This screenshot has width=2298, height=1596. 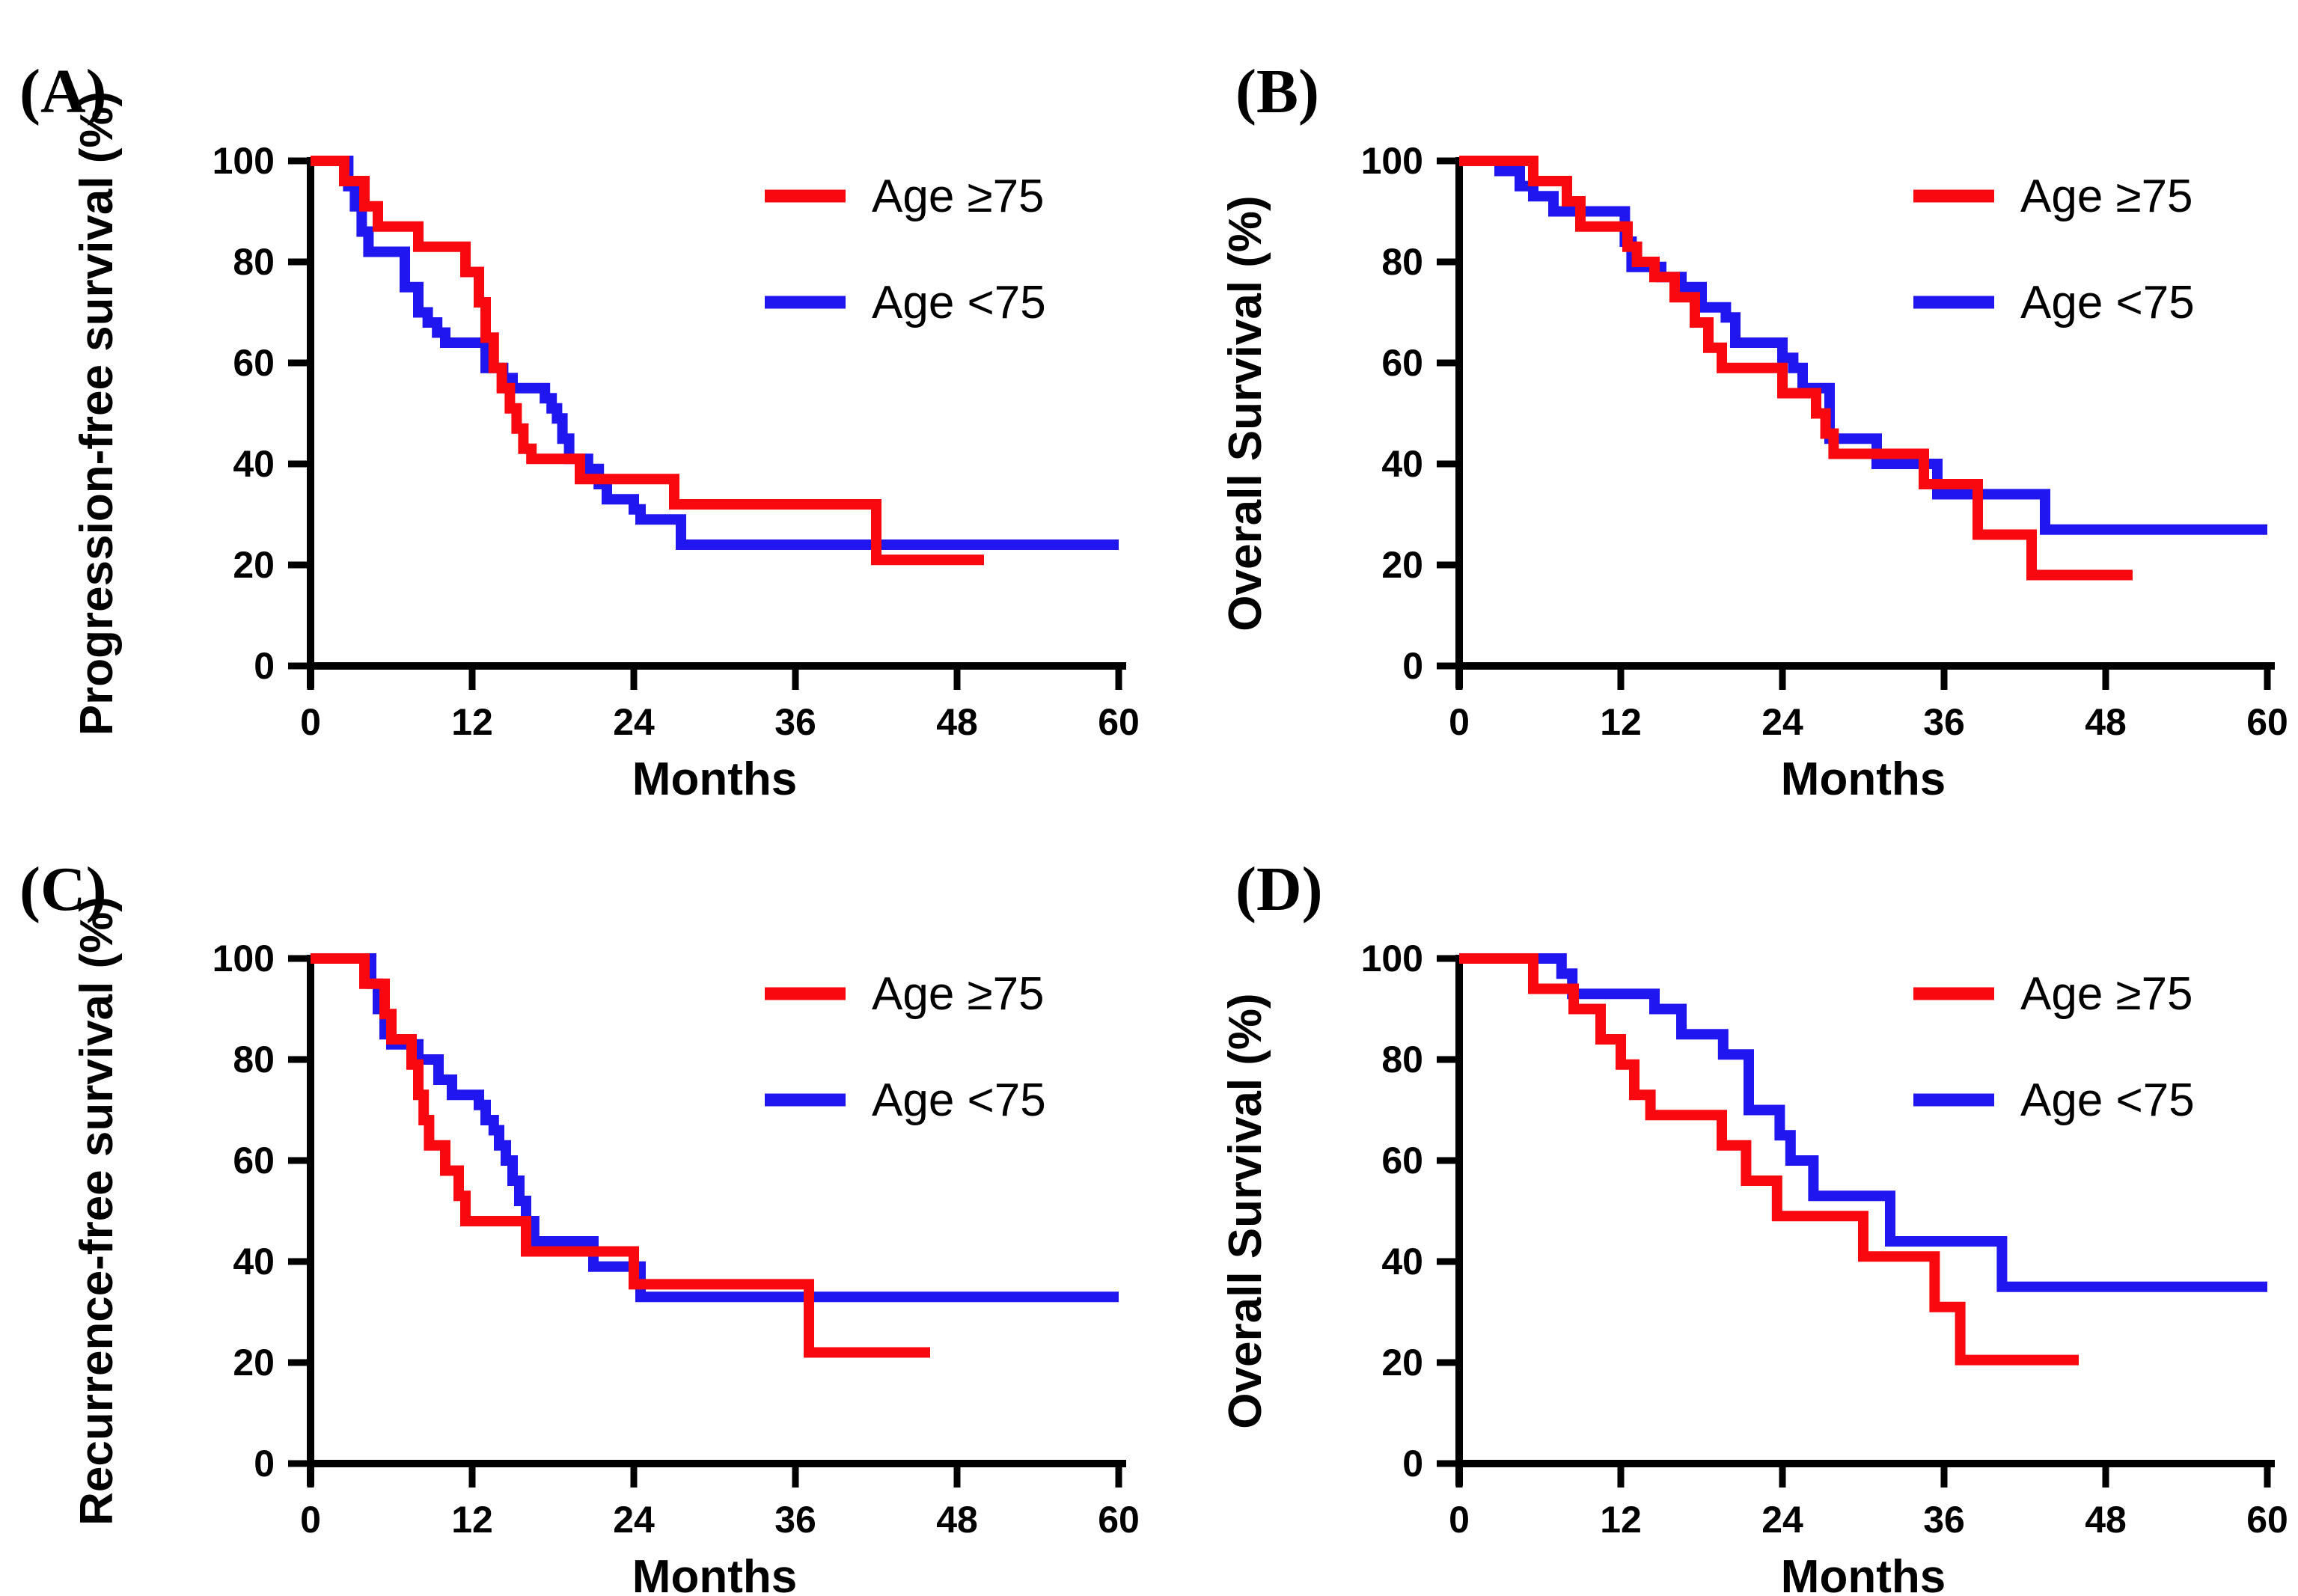 I want to click on y-axis-title: Recurrence-free survival (%), so click(x=97, y=1211).